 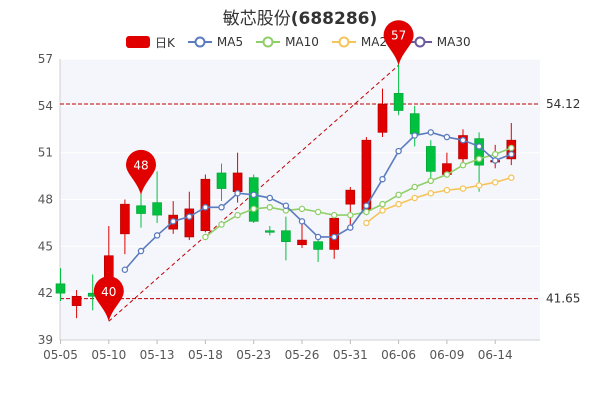 I want to click on marker-label: 57, so click(x=398, y=36).